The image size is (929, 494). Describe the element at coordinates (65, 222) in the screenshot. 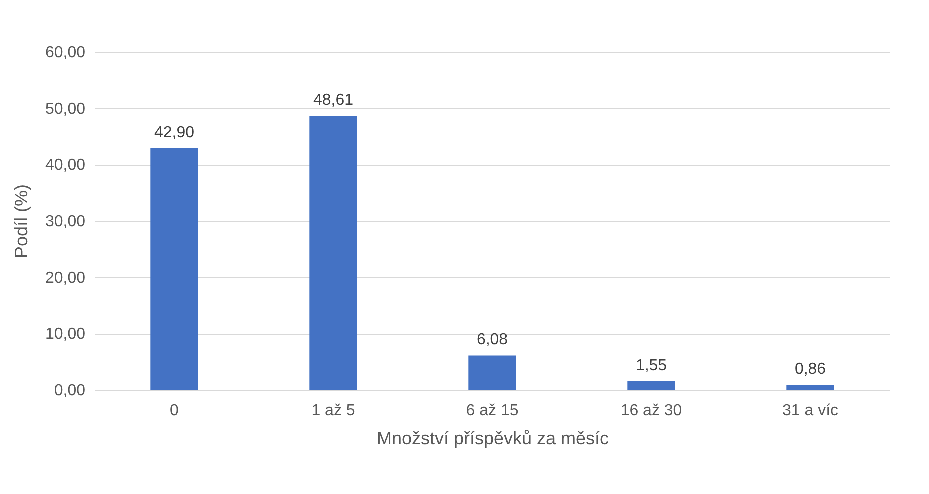

I see `y-tick-label: 30,00` at that location.